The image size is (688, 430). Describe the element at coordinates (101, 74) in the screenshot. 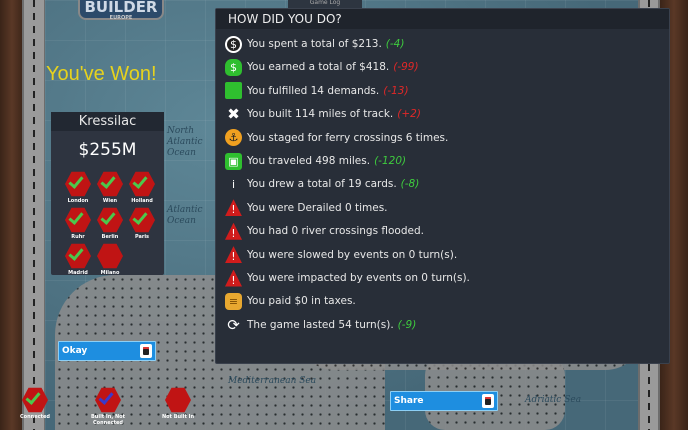

I see `win-message: You've Won!` at that location.